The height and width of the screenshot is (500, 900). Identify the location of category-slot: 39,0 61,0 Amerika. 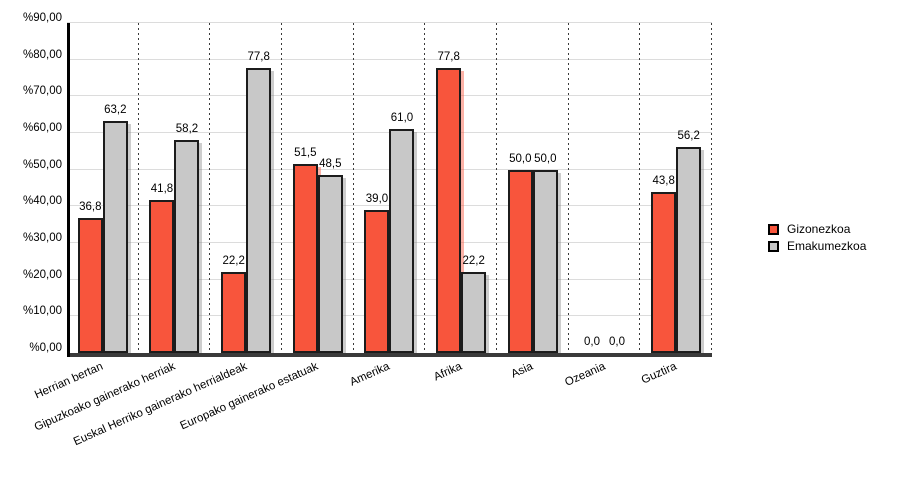
(387, 206).